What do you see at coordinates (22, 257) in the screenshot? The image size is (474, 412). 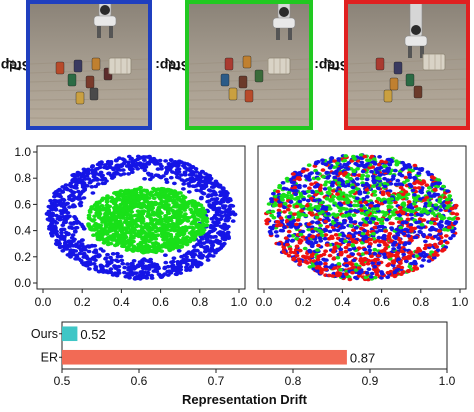 I see `y-tick-label: 0.2` at bounding box center [22, 257].